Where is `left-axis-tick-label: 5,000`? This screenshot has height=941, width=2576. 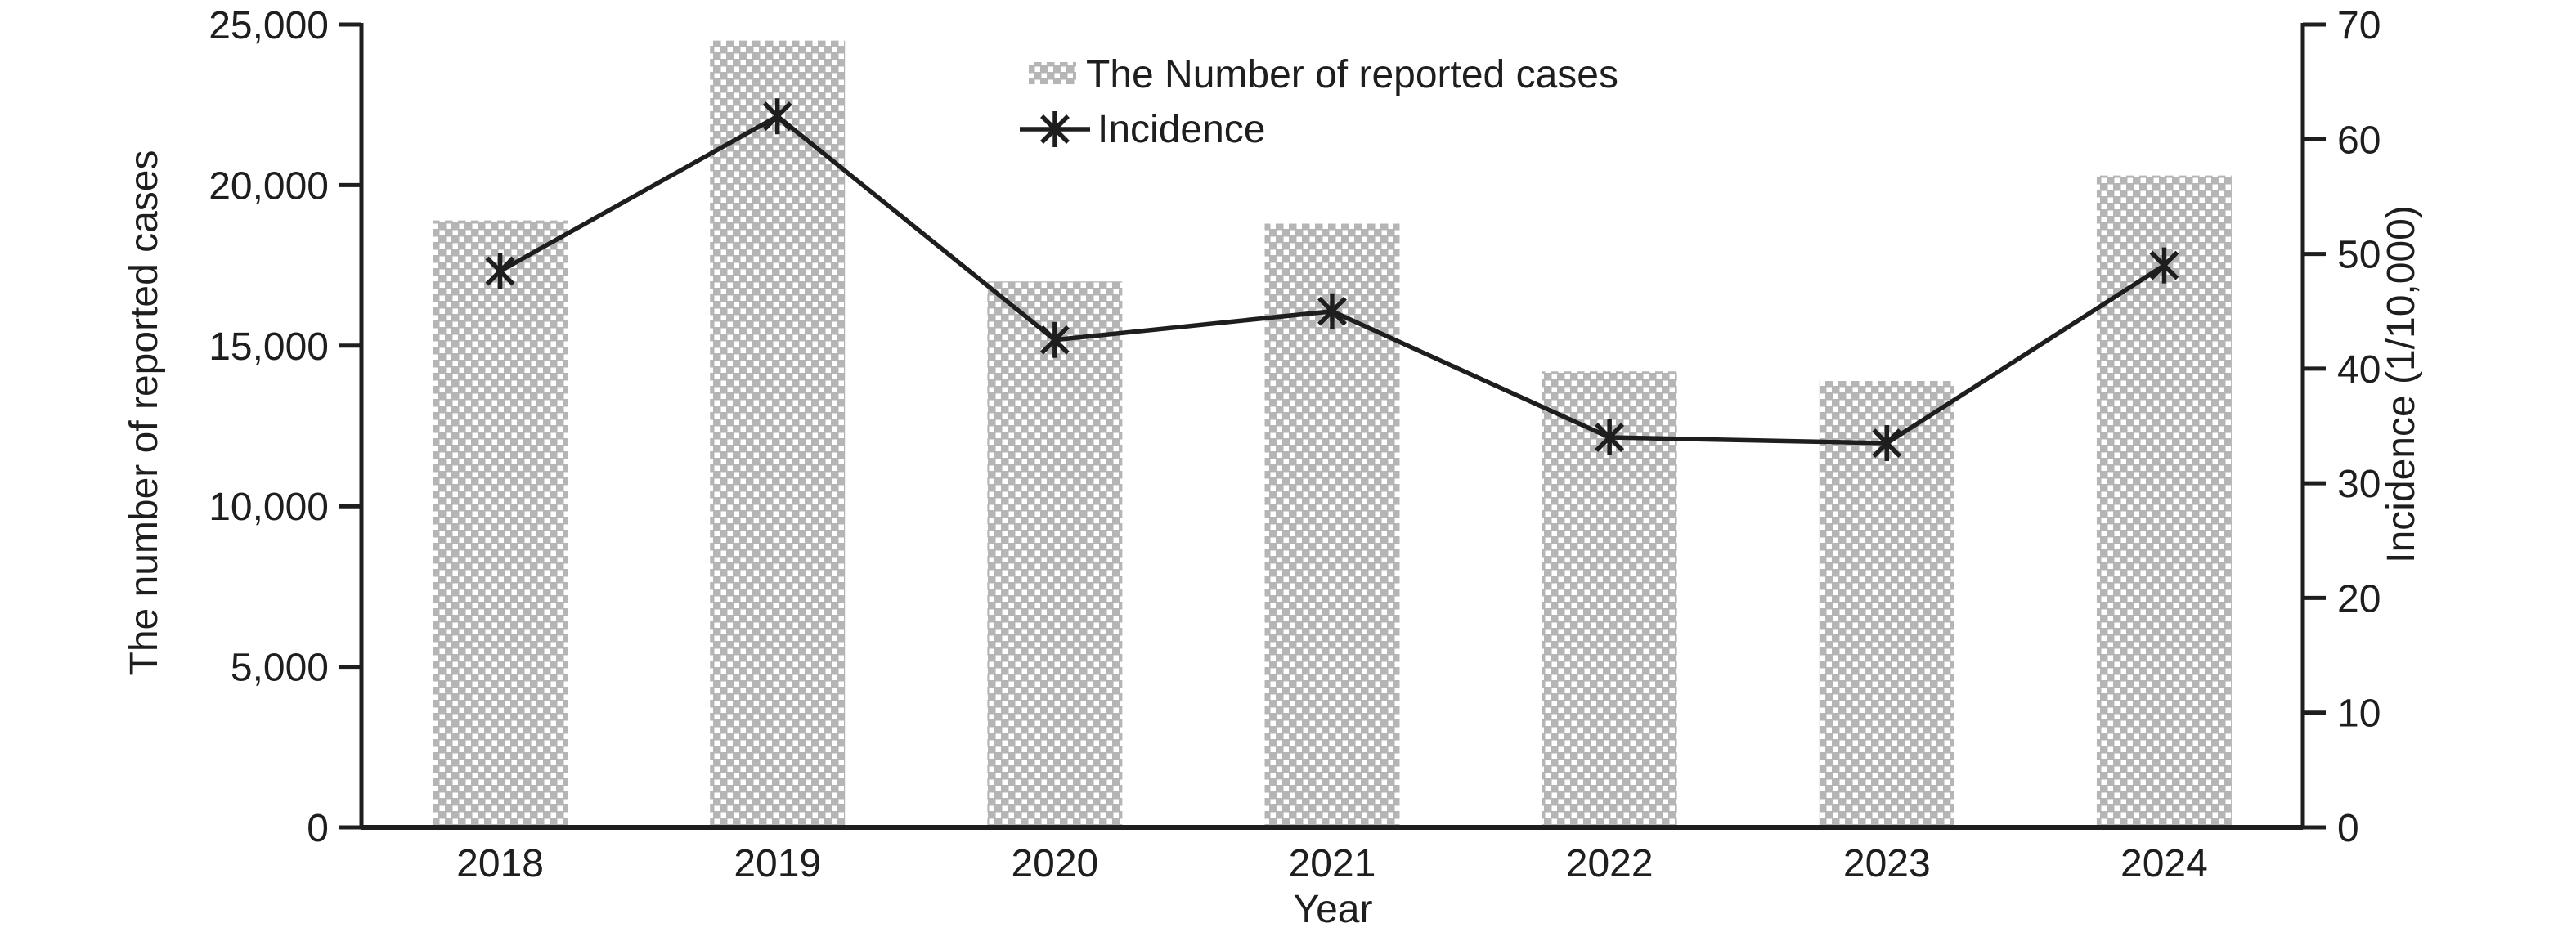 left-axis-tick-label: 5,000 is located at coordinates (280, 668).